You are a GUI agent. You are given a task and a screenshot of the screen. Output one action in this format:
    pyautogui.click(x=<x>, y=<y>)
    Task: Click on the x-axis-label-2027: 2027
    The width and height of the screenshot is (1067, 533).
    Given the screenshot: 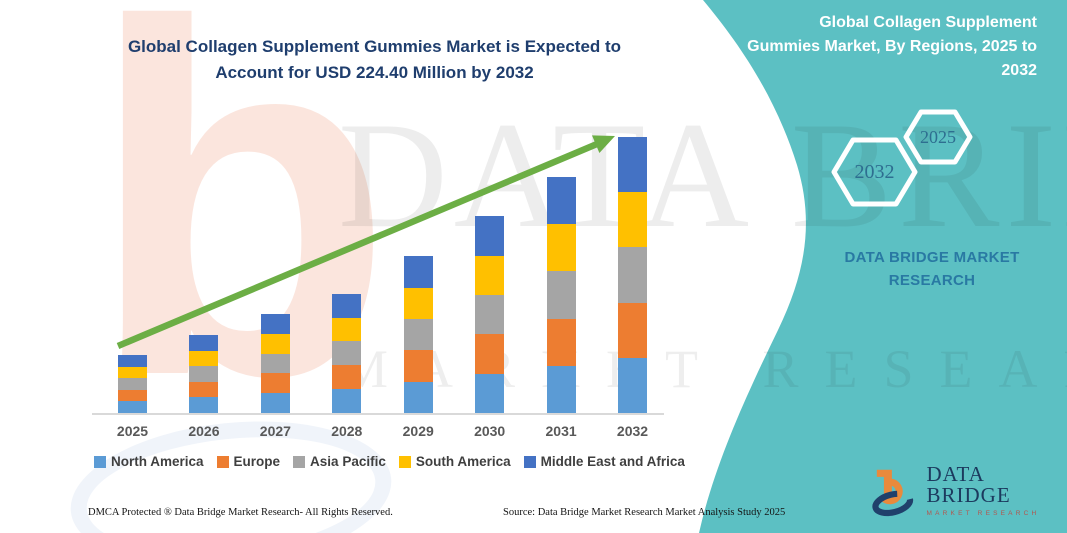 What is the action you would take?
    pyautogui.click(x=275, y=431)
    